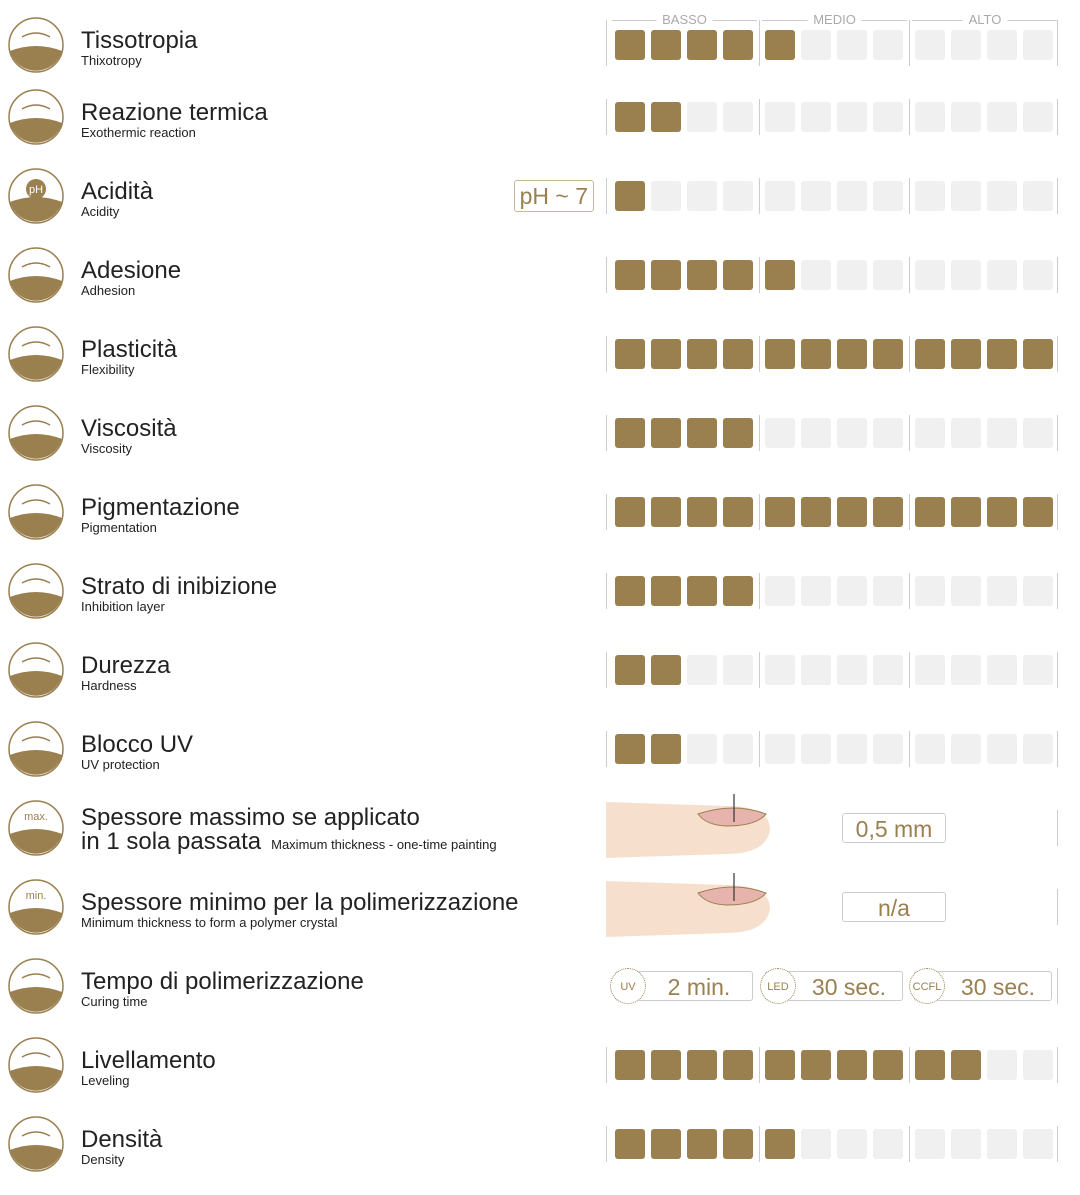  What do you see at coordinates (109, 685) in the screenshot?
I see `row-subtitle: Hardness` at bounding box center [109, 685].